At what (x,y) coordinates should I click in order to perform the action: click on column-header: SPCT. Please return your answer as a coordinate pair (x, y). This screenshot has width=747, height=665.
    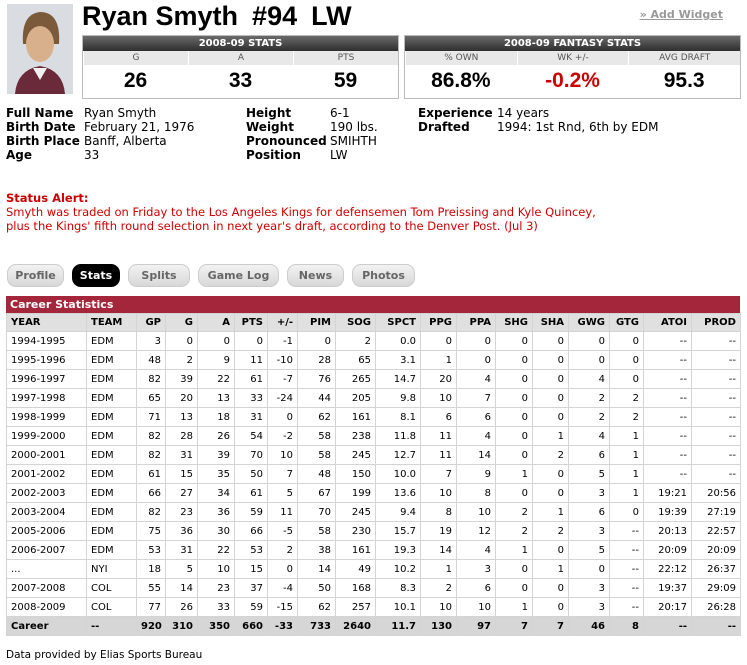
    Looking at the image, I should click on (398, 322).